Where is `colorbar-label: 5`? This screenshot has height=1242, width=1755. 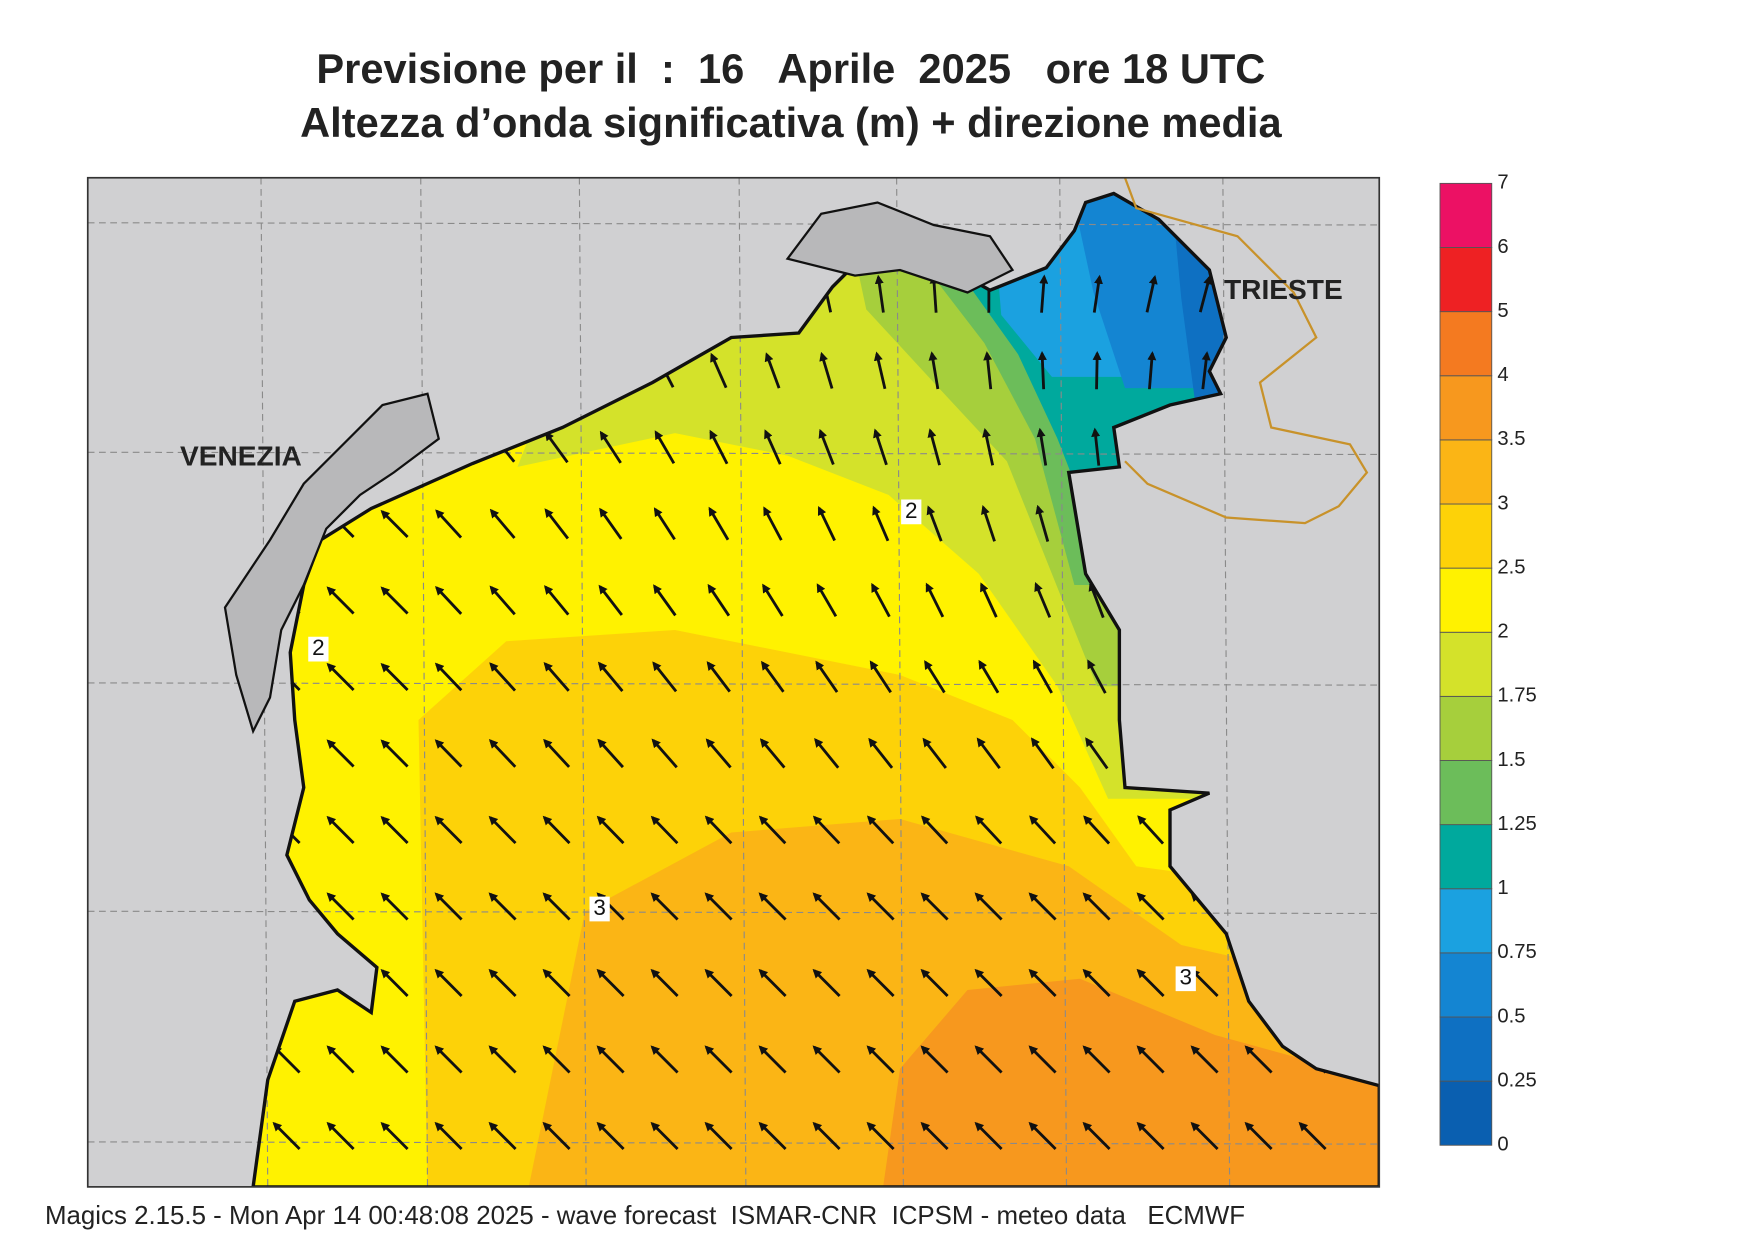 colorbar-label: 5 is located at coordinates (1502, 311).